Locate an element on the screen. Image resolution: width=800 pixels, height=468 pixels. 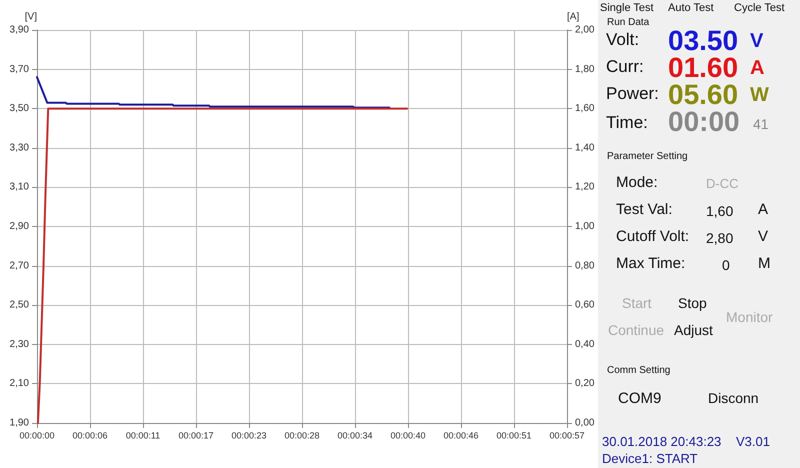
y-tick-label: 3,70 is located at coordinates (20, 69).